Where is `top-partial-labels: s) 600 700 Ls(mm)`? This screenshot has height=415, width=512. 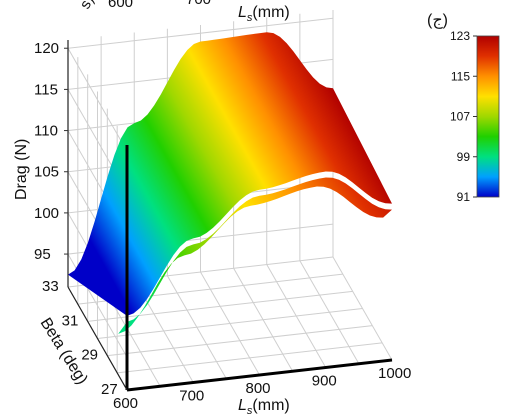
top-partial-labels: s) 600 700 Ls(mm) is located at coordinates (183, 12).